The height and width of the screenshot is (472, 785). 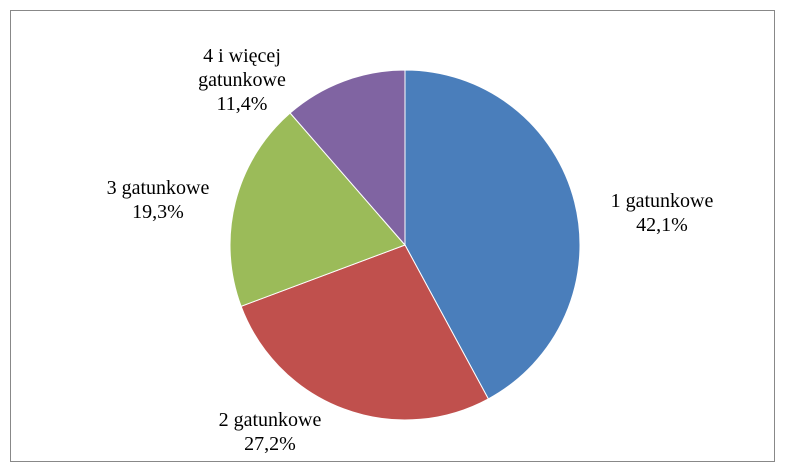 What do you see at coordinates (270, 432) in the screenshot?
I see `slice-label: 2 gatunkowe 27,2%` at bounding box center [270, 432].